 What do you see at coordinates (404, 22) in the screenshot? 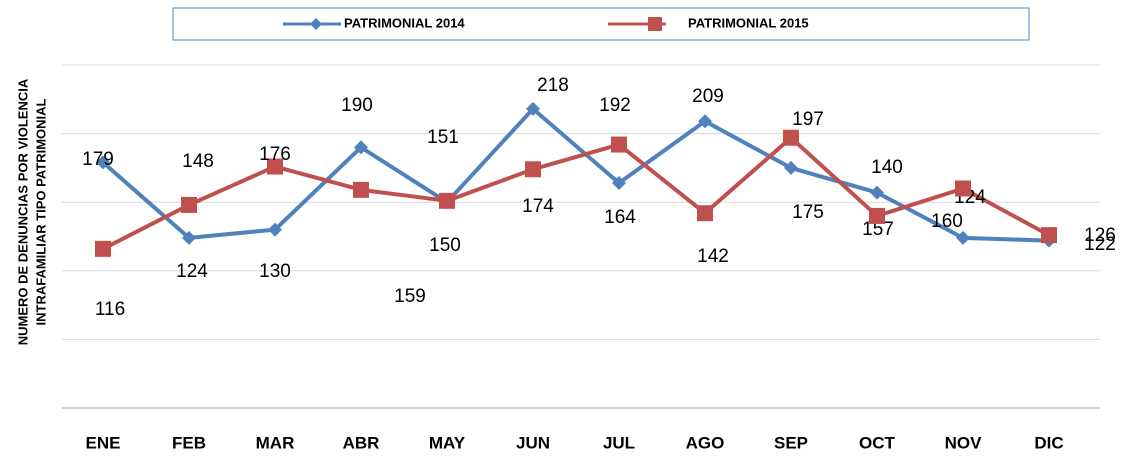
I see `legend-label: PATRIMONIAL 2014` at bounding box center [404, 22].